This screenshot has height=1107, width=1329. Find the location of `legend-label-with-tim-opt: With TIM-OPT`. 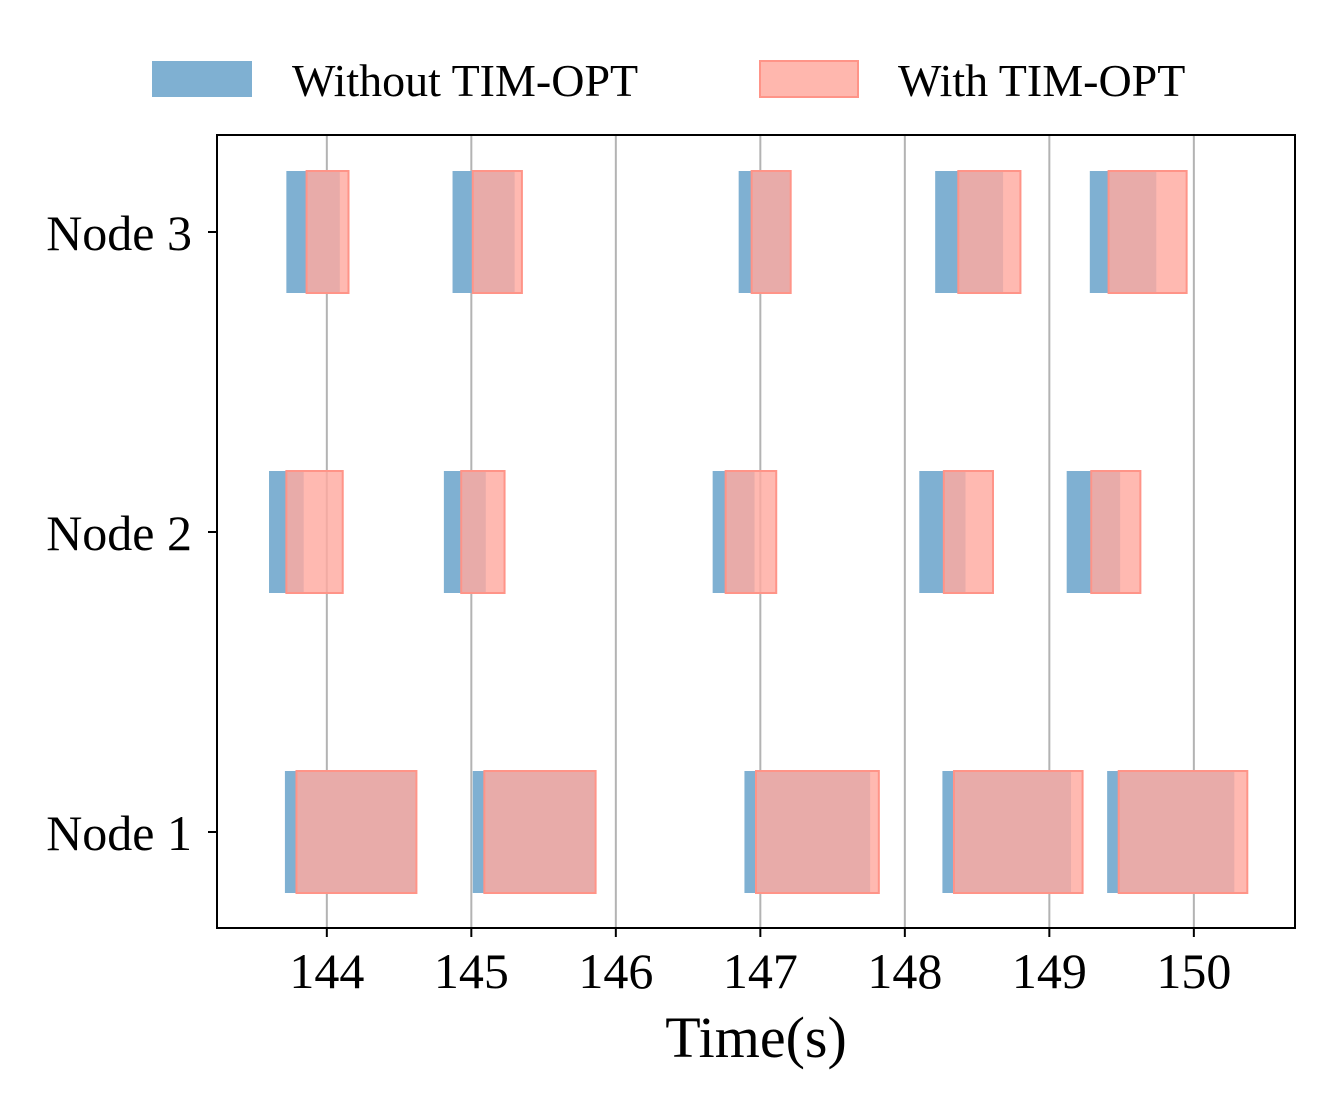

legend-label-with-tim-opt: With TIM-OPT is located at coordinates (1041, 80).